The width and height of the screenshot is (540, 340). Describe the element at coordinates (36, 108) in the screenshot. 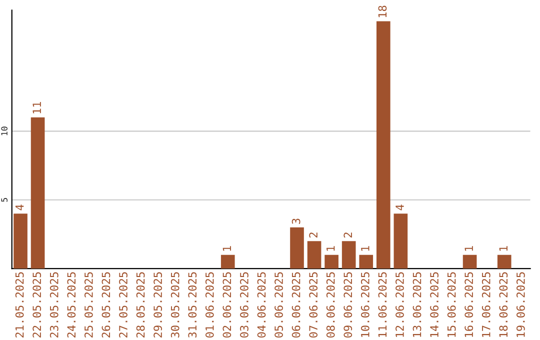

I see `data-label: 11` at that location.